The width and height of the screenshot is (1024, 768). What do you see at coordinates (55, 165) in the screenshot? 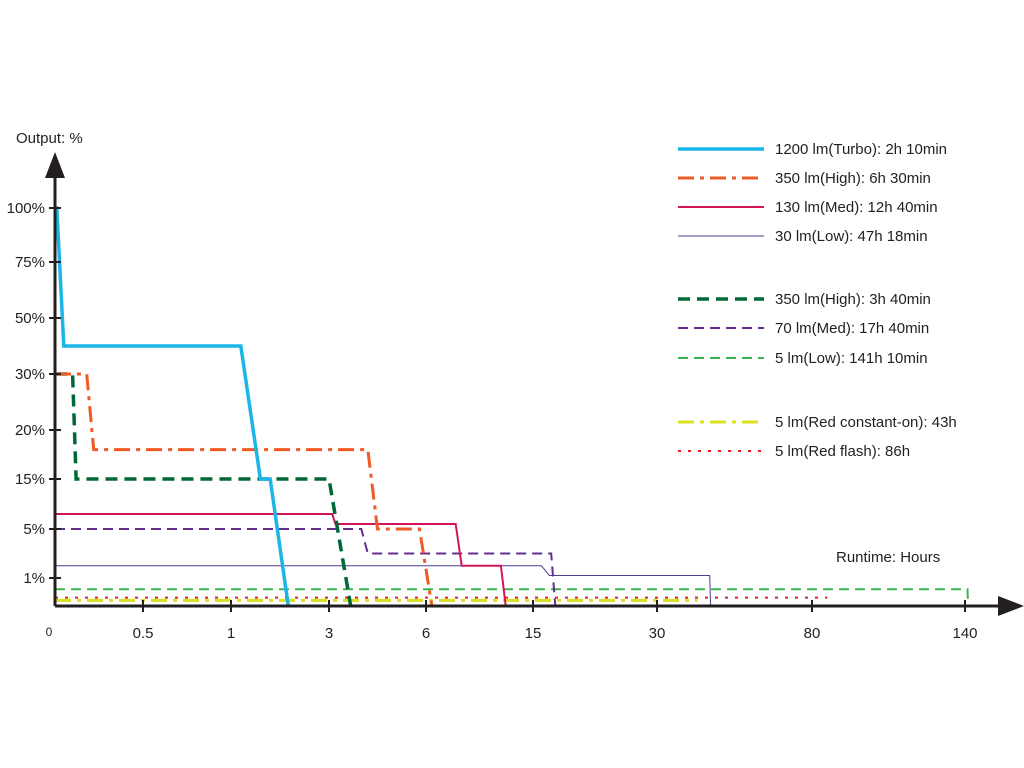
I see `y-axis-arrow` at bounding box center [55, 165].